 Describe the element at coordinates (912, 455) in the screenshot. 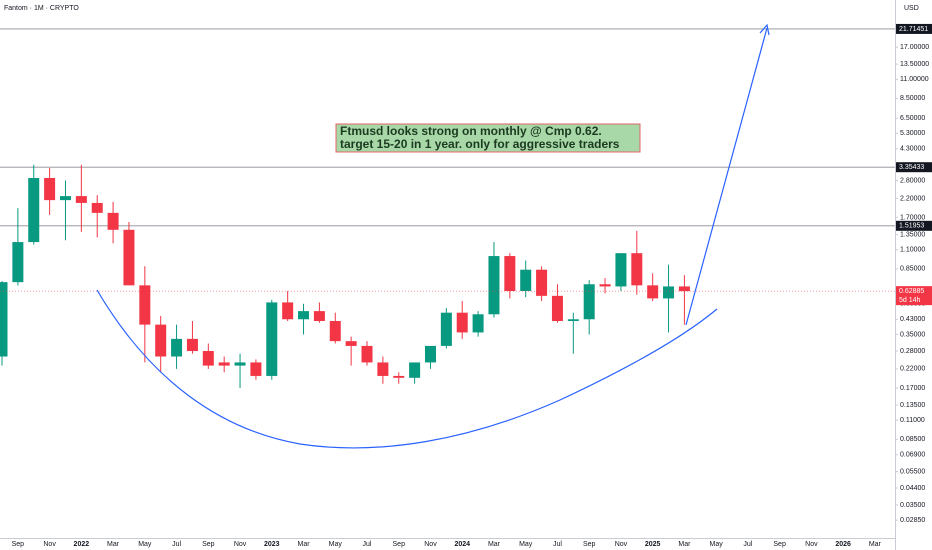

I see `y-tick-label: 0.06900` at that location.